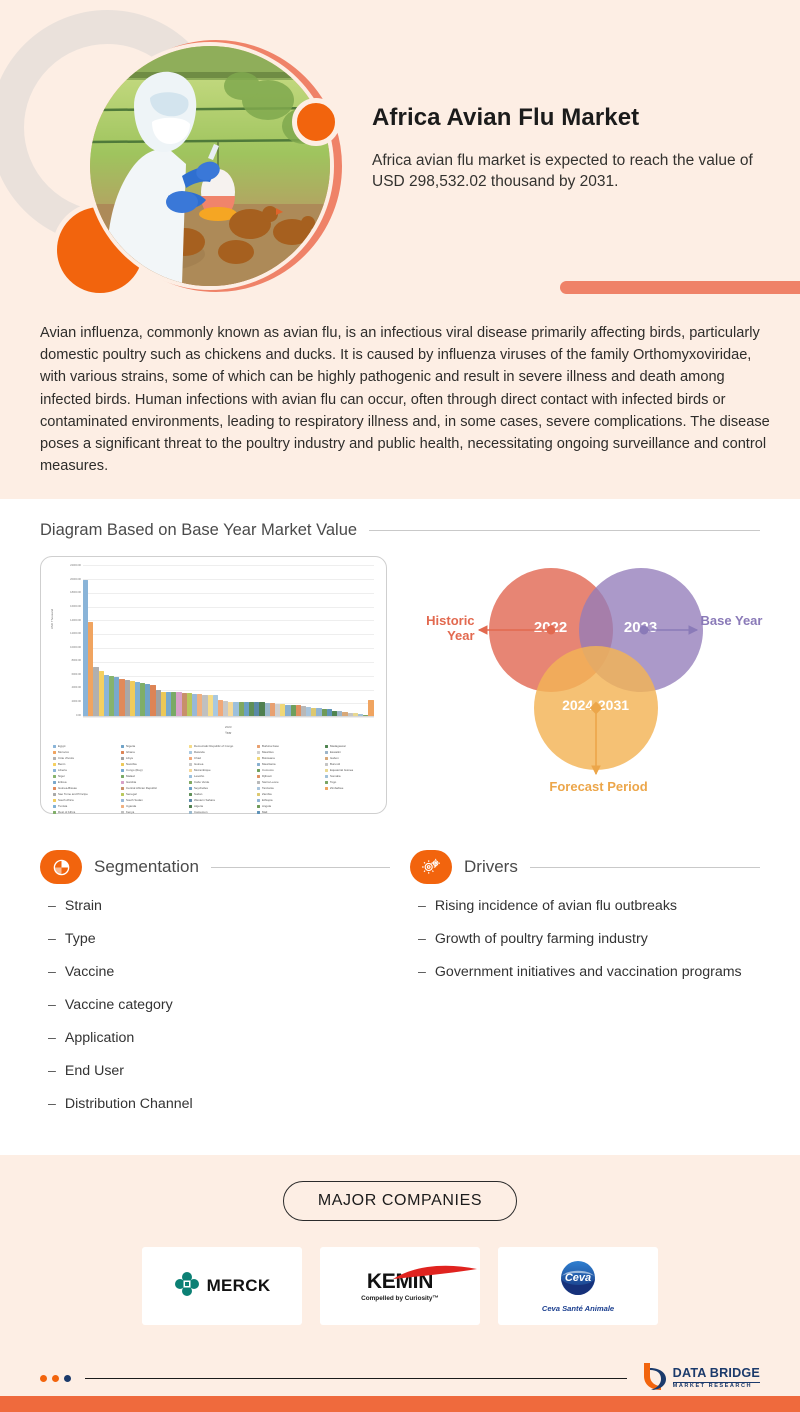  I want to click on legend-label: Sudan, so click(198, 793).